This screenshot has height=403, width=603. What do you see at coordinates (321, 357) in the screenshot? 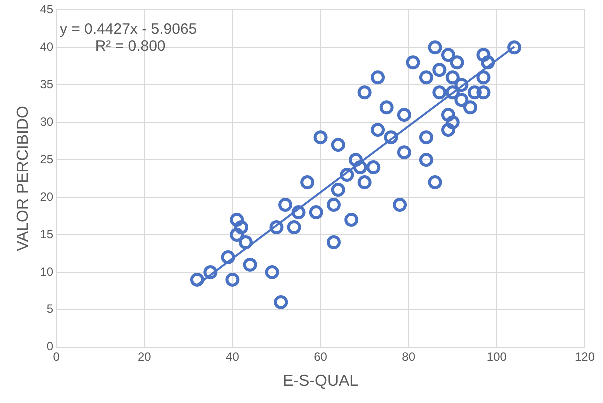
I see `x-tick-label: 60` at bounding box center [321, 357].